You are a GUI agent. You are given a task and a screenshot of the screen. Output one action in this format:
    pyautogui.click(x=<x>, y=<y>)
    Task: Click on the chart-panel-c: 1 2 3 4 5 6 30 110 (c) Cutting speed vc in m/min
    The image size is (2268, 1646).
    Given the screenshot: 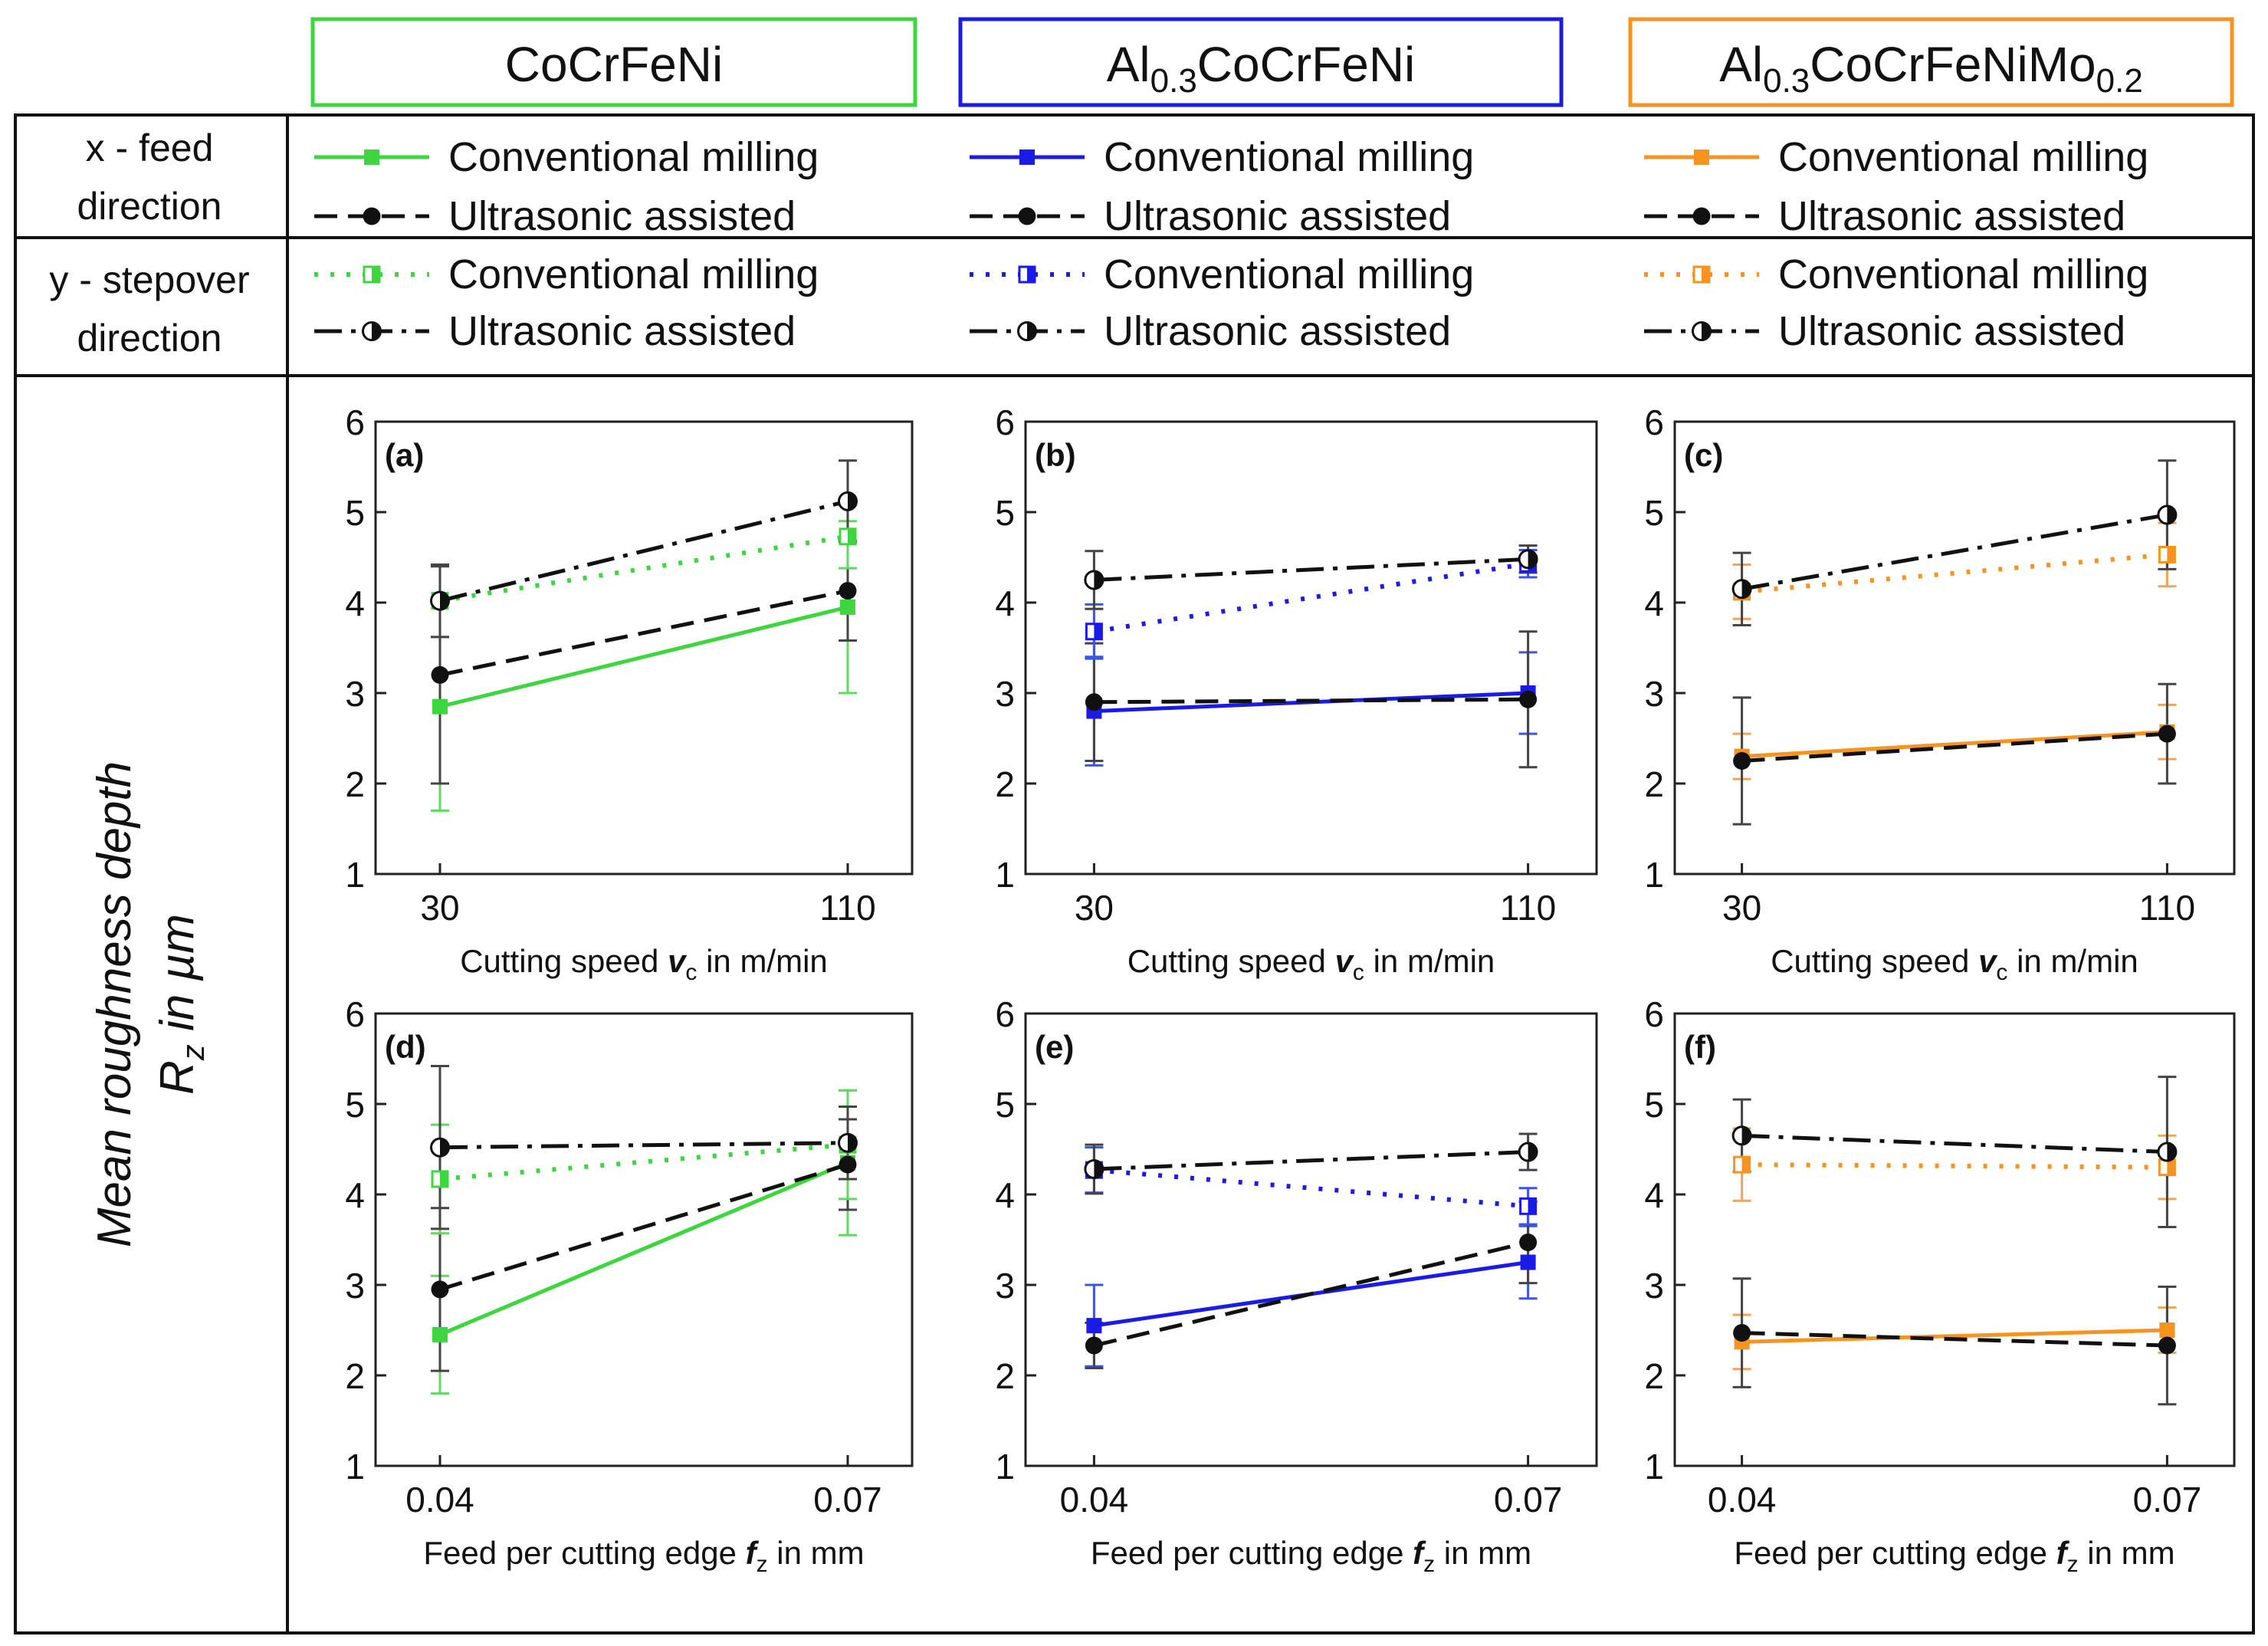 What is the action you would take?
    pyautogui.click(x=1940, y=693)
    